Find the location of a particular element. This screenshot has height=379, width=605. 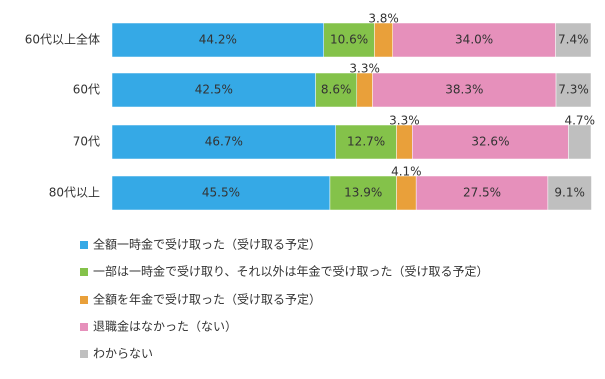

legend-label: 一部は一時金で受け取り、それ以外は年金で受け取った（受け取る予定） is located at coordinates (291, 271).